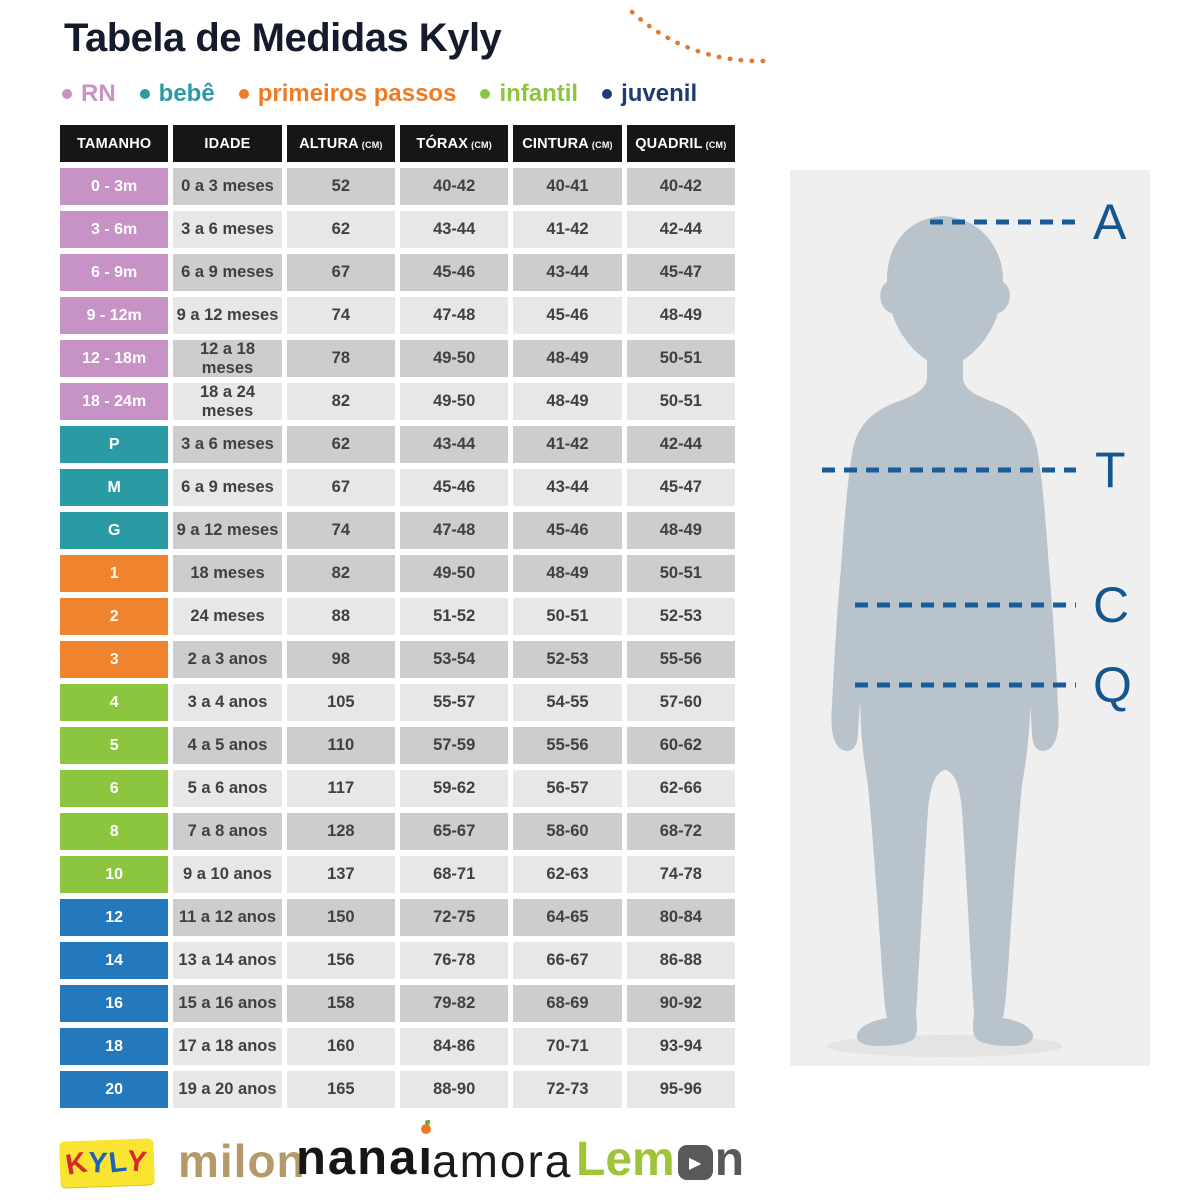 This screenshot has width=1200, height=1200. Describe the element at coordinates (114, 960) in the screenshot. I see `size-cell: 14` at that location.